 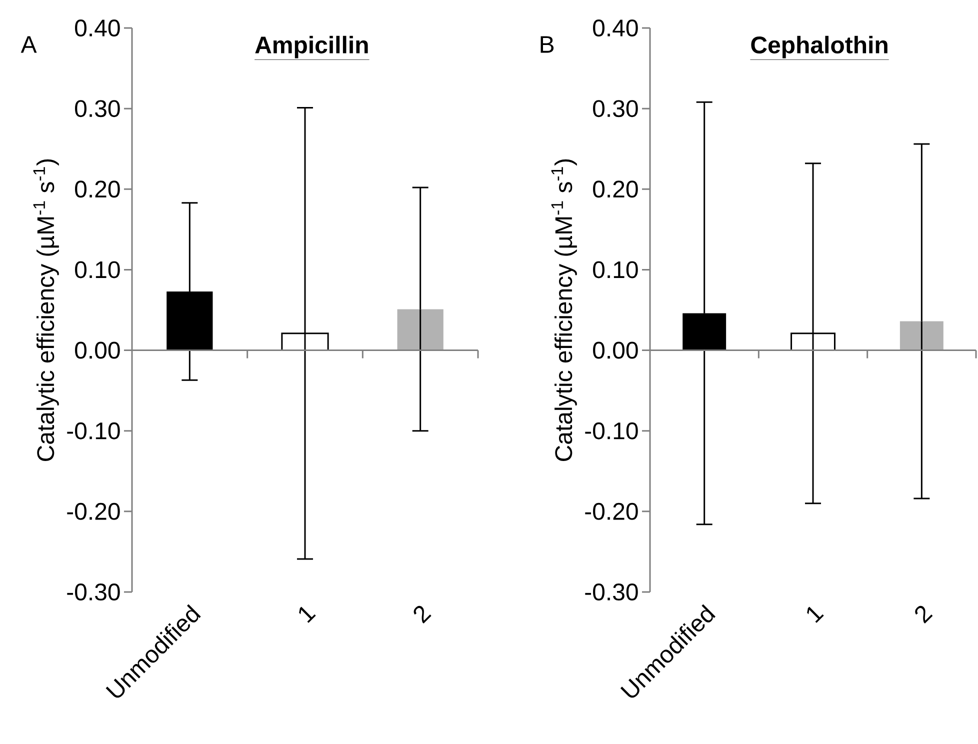 What do you see at coordinates (547, 44) in the screenshot?
I see `text: B` at bounding box center [547, 44].